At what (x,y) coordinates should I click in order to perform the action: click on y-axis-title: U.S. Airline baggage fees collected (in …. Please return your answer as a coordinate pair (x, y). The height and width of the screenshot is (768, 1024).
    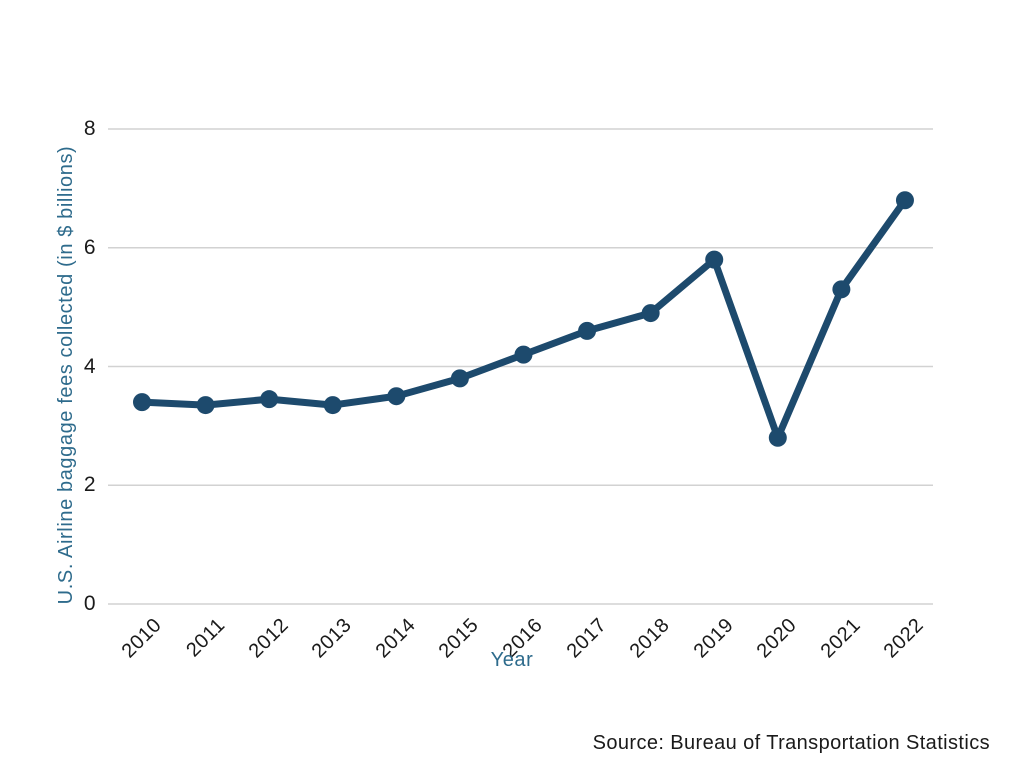
    Looking at the image, I should click on (66, 375).